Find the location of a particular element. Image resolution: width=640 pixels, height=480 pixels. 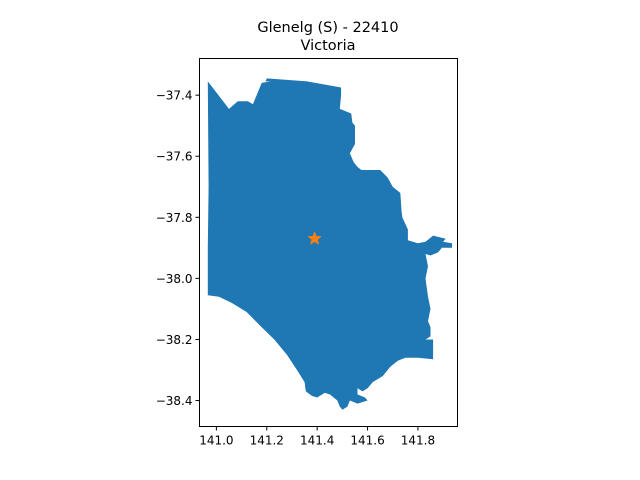

y-tick-label: −37.6 is located at coordinates (174, 157).